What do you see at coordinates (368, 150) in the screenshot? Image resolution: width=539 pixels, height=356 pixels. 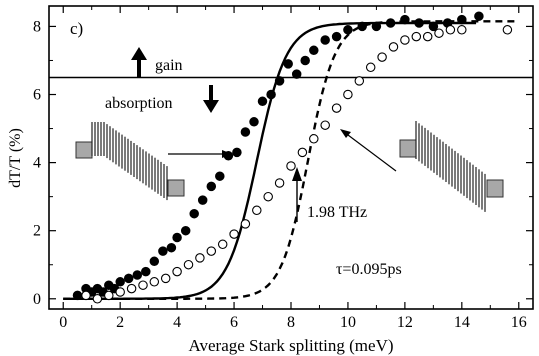 I see `arrow-to-open-curve-icon` at bounding box center [368, 150].